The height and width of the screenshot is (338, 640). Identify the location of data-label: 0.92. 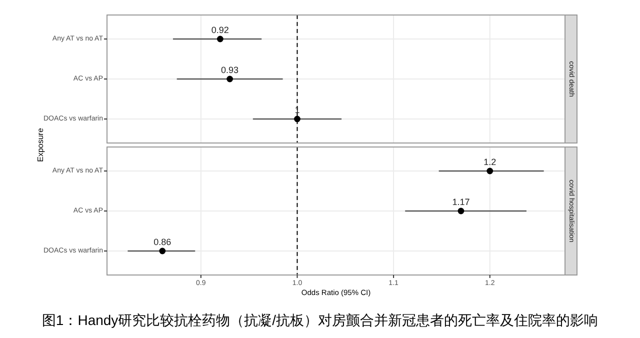
(220, 30).